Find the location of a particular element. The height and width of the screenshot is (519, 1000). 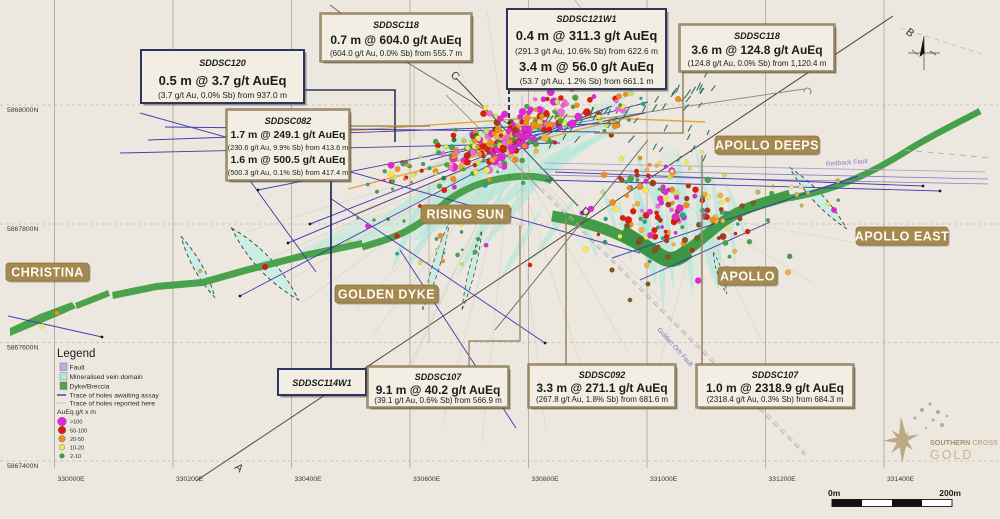

svg-text: 0m is located at coordinates (834, 493).